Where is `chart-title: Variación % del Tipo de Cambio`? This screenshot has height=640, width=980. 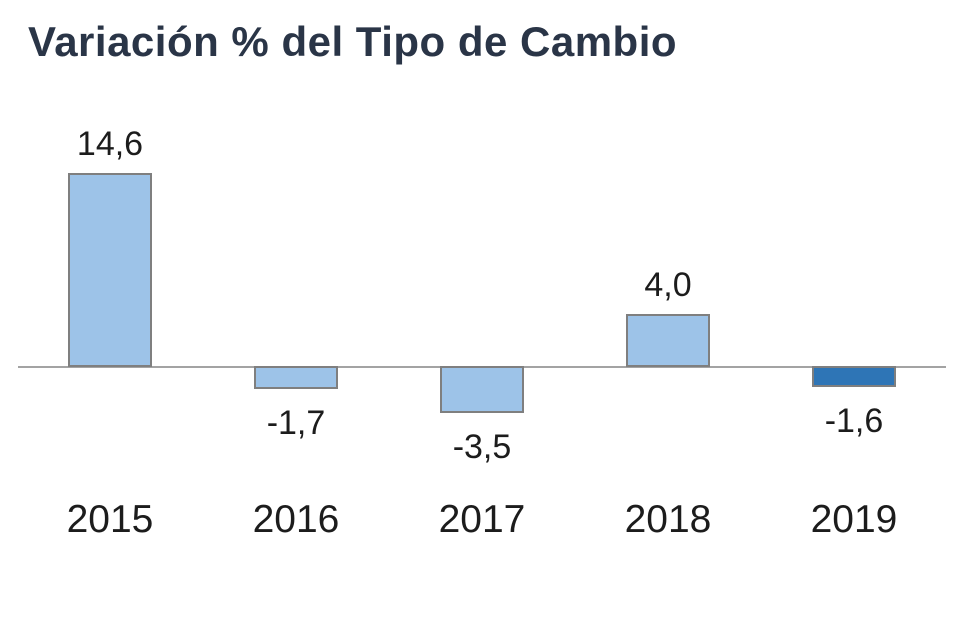 chart-title: Variación % del Tipo de Cambio is located at coordinates (353, 41).